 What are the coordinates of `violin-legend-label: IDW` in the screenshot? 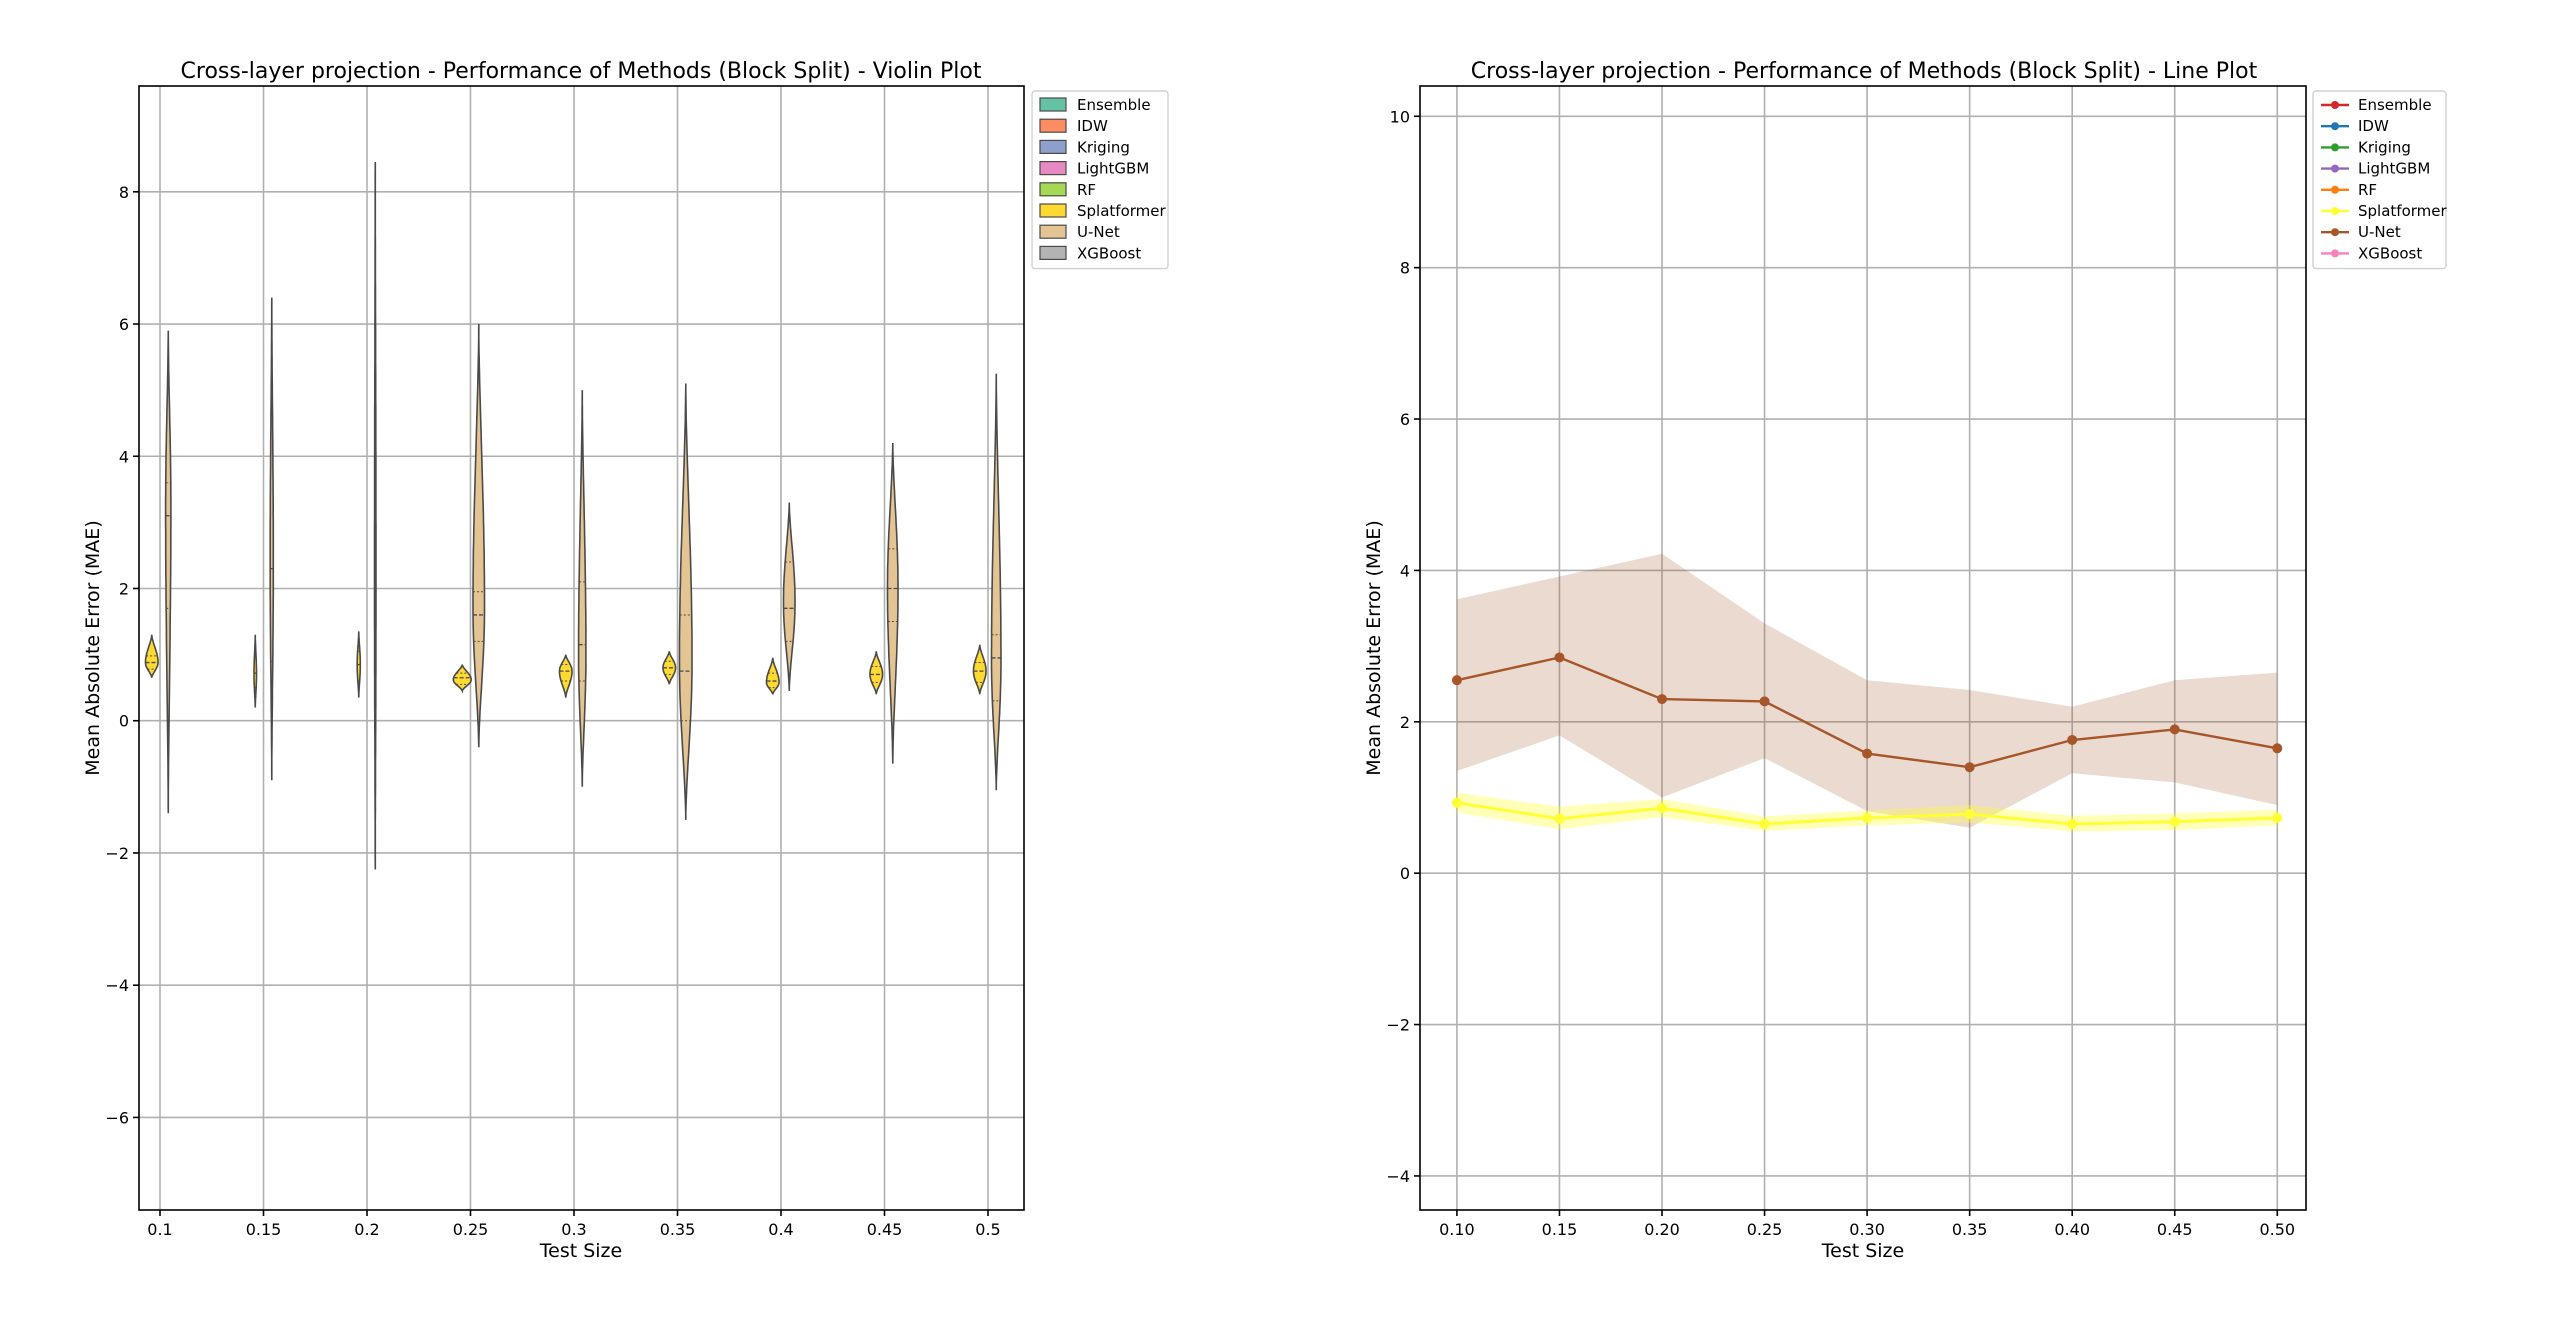 It's located at (1092, 126).